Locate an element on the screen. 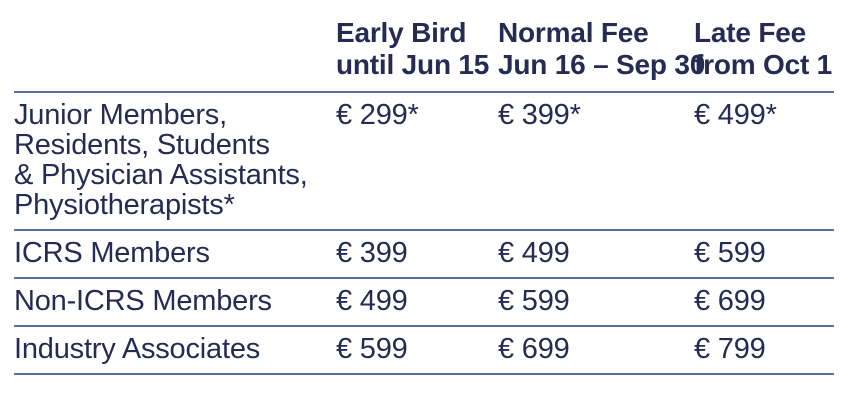  column-sublabel: from Oct 1 is located at coordinates (763, 64).